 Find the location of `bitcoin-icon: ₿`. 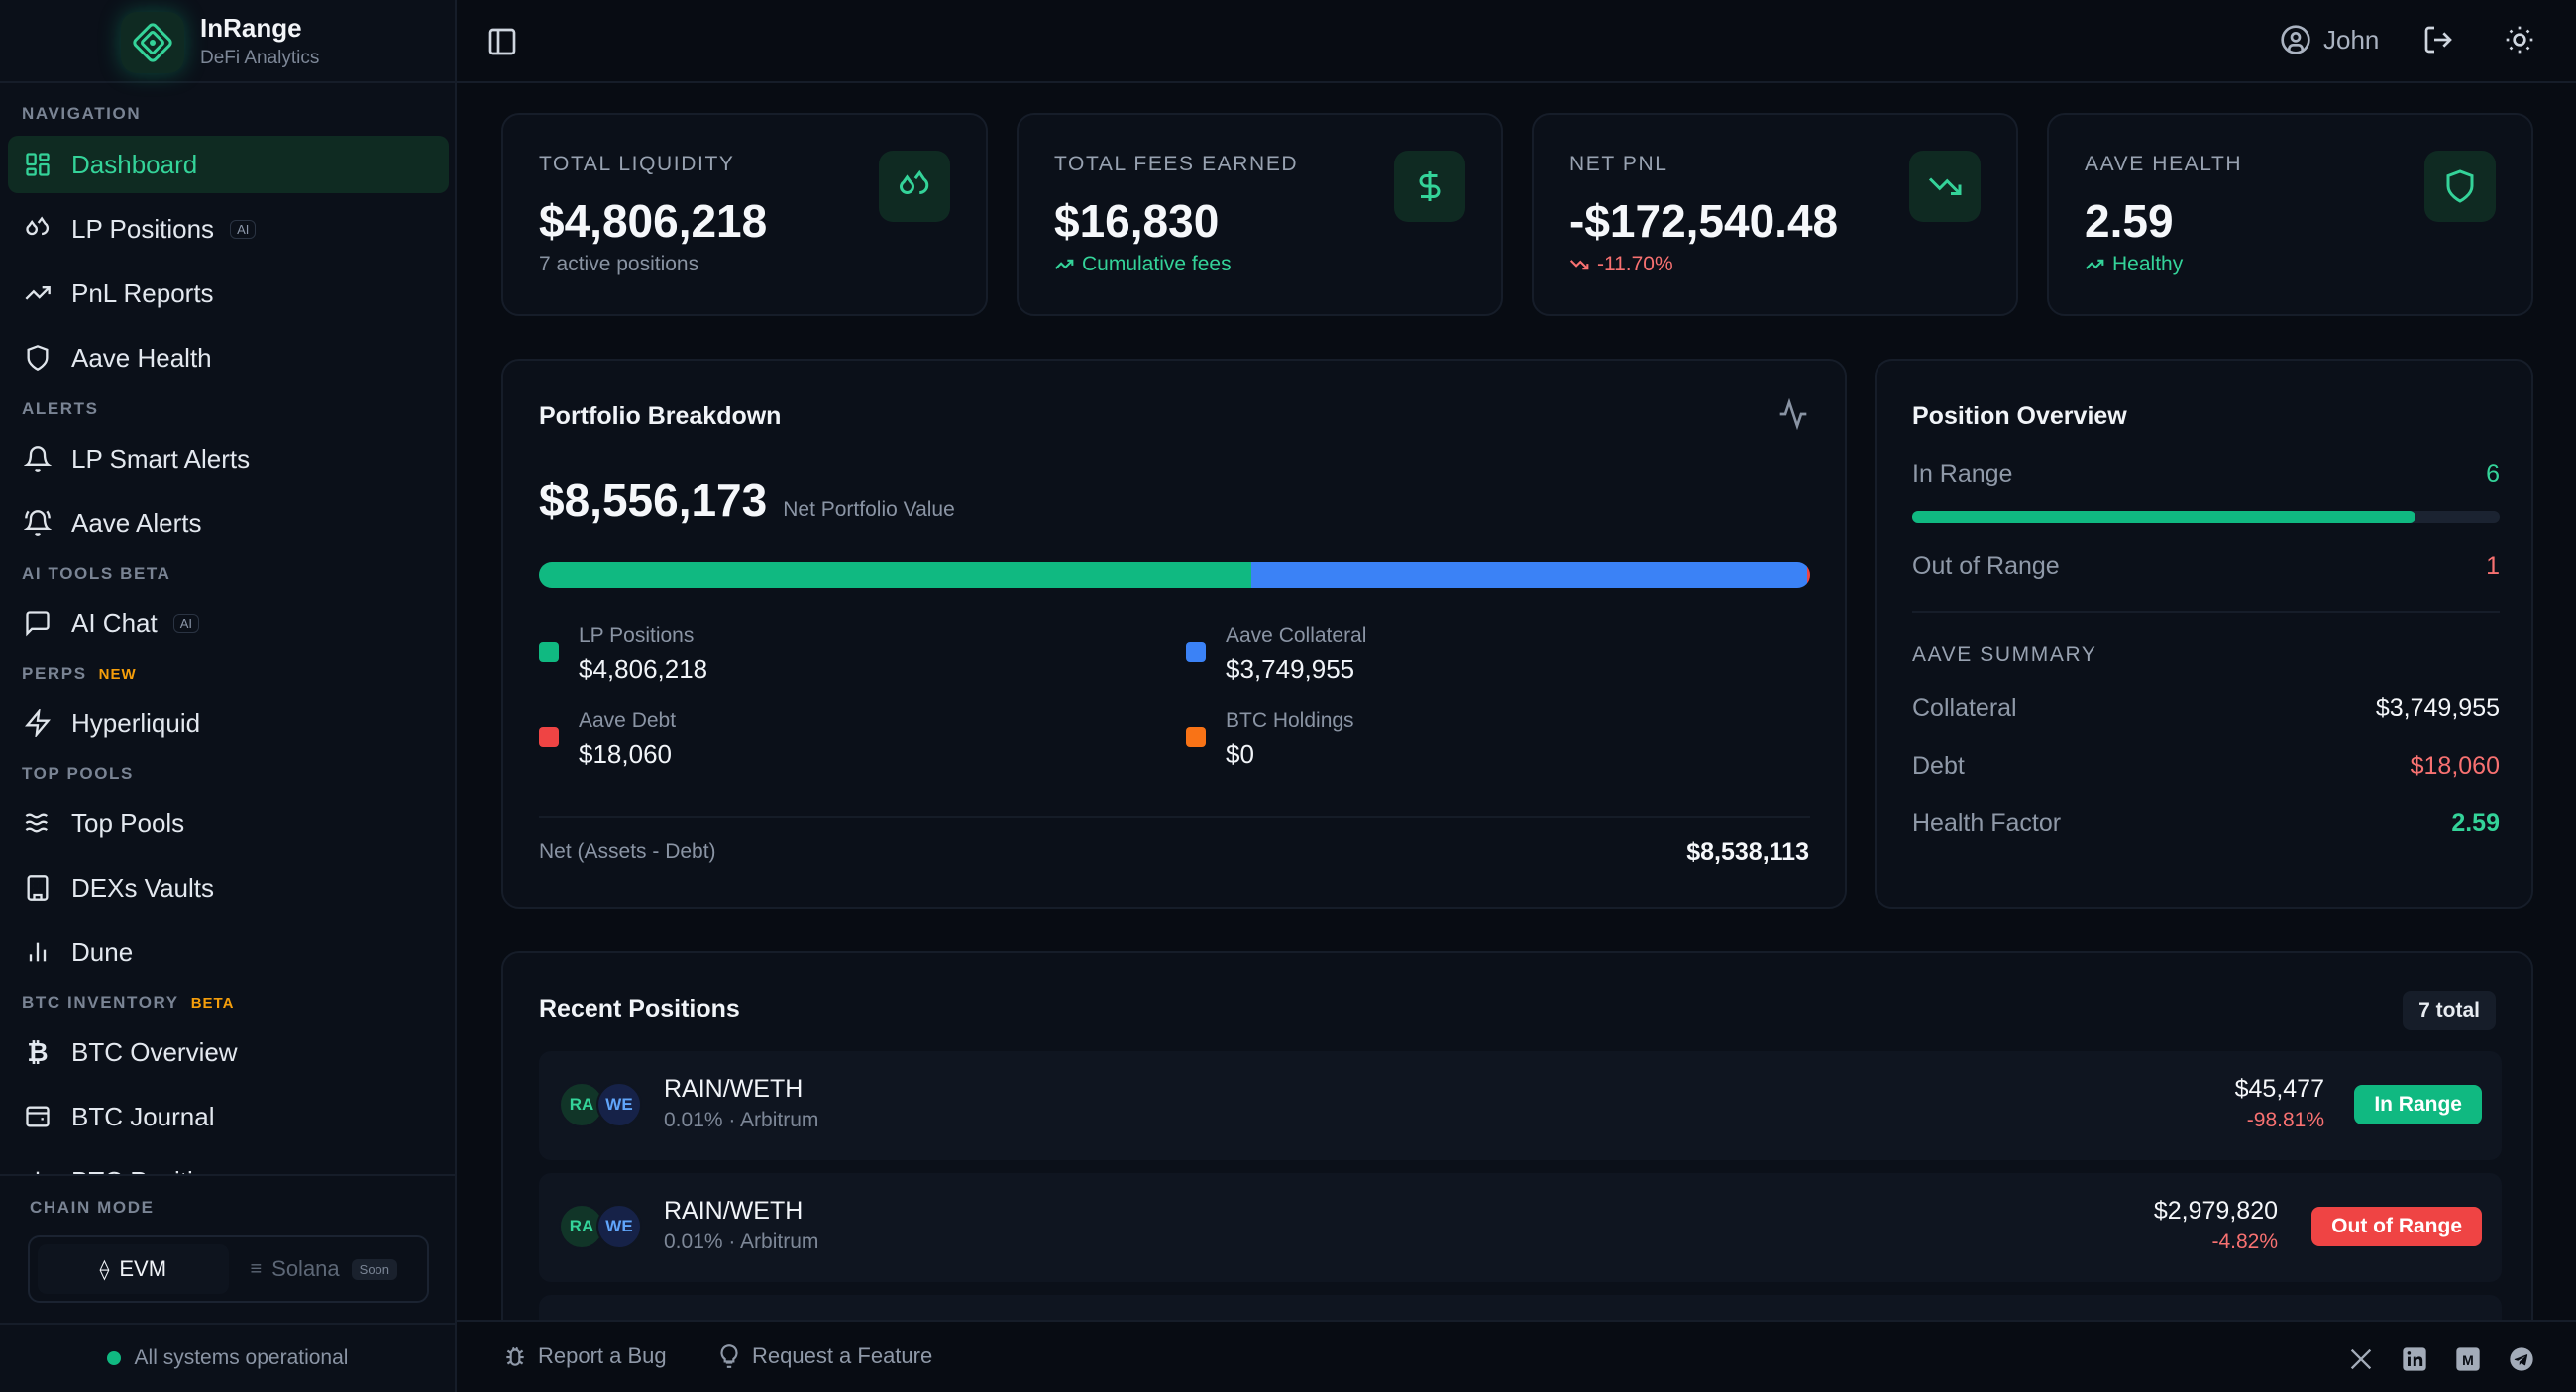

bitcoin-icon: ₿ is located at coordinates (38, 1051).